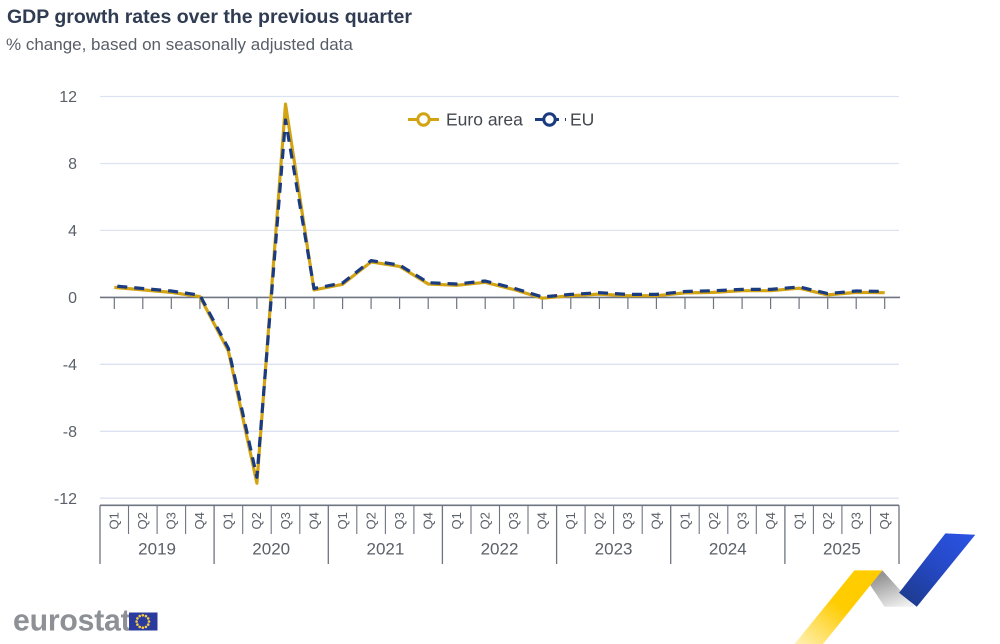 The width and height of the screenshot is (1000, 644). I want to click on svg-text: Euro area, so click(484, 120).